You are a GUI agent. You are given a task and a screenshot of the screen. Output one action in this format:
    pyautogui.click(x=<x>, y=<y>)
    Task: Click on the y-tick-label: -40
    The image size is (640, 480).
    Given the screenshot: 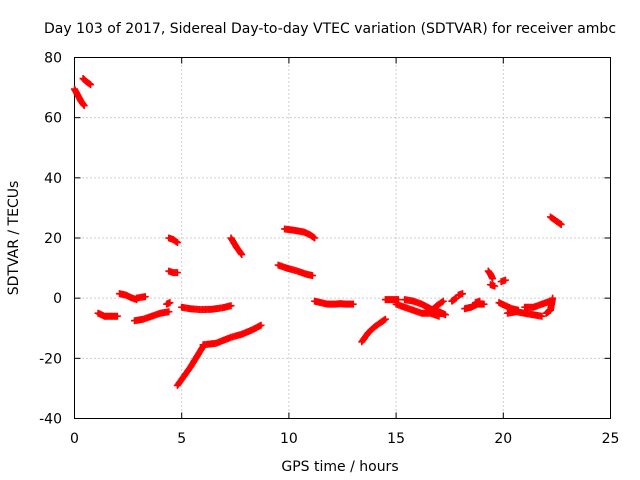 What is the action you would take?
    pyautogui.click(x=50, y=420)
    